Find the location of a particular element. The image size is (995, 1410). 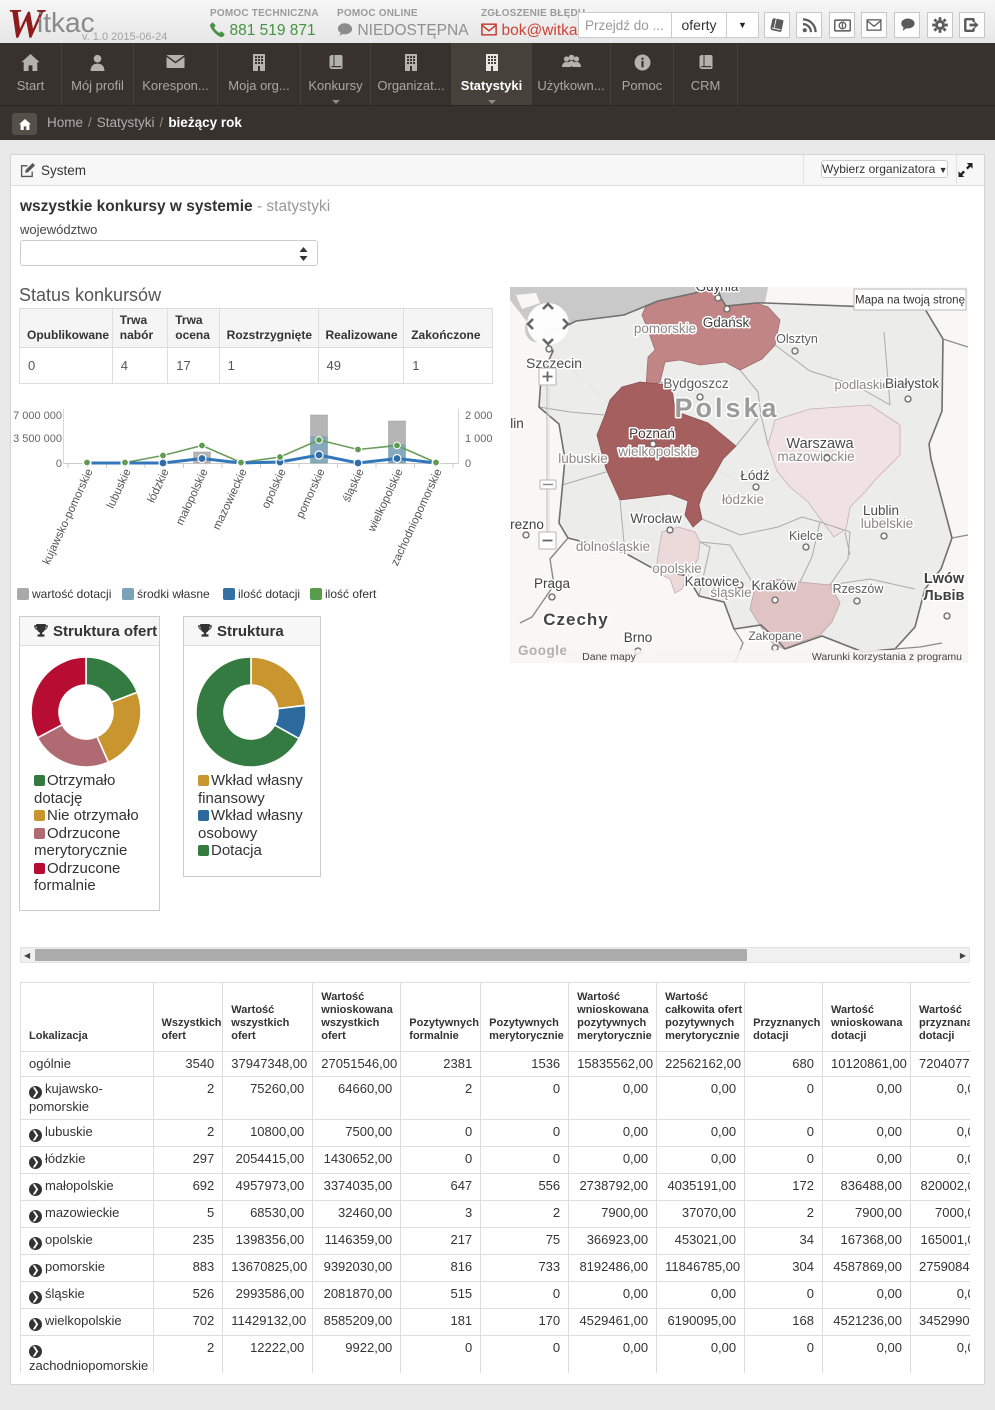

svg-text: Warszawa is located at coordinates (820, 444).